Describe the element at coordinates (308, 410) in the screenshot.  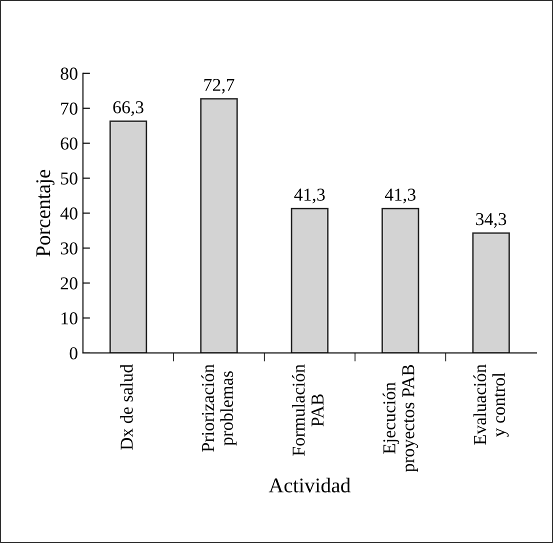
I see `x-tick-label: Formulación PAB` at that location.